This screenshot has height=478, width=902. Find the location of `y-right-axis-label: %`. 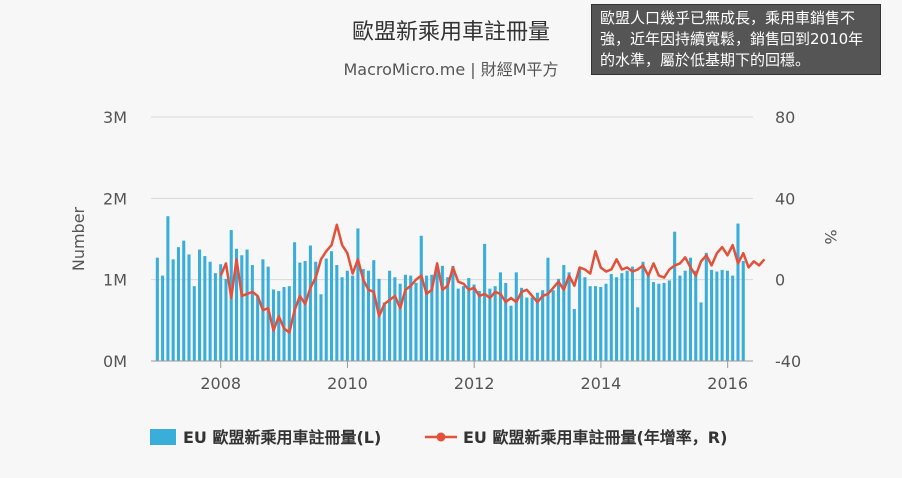

y-right-axis-label: % is located at coordinates (830, 236).